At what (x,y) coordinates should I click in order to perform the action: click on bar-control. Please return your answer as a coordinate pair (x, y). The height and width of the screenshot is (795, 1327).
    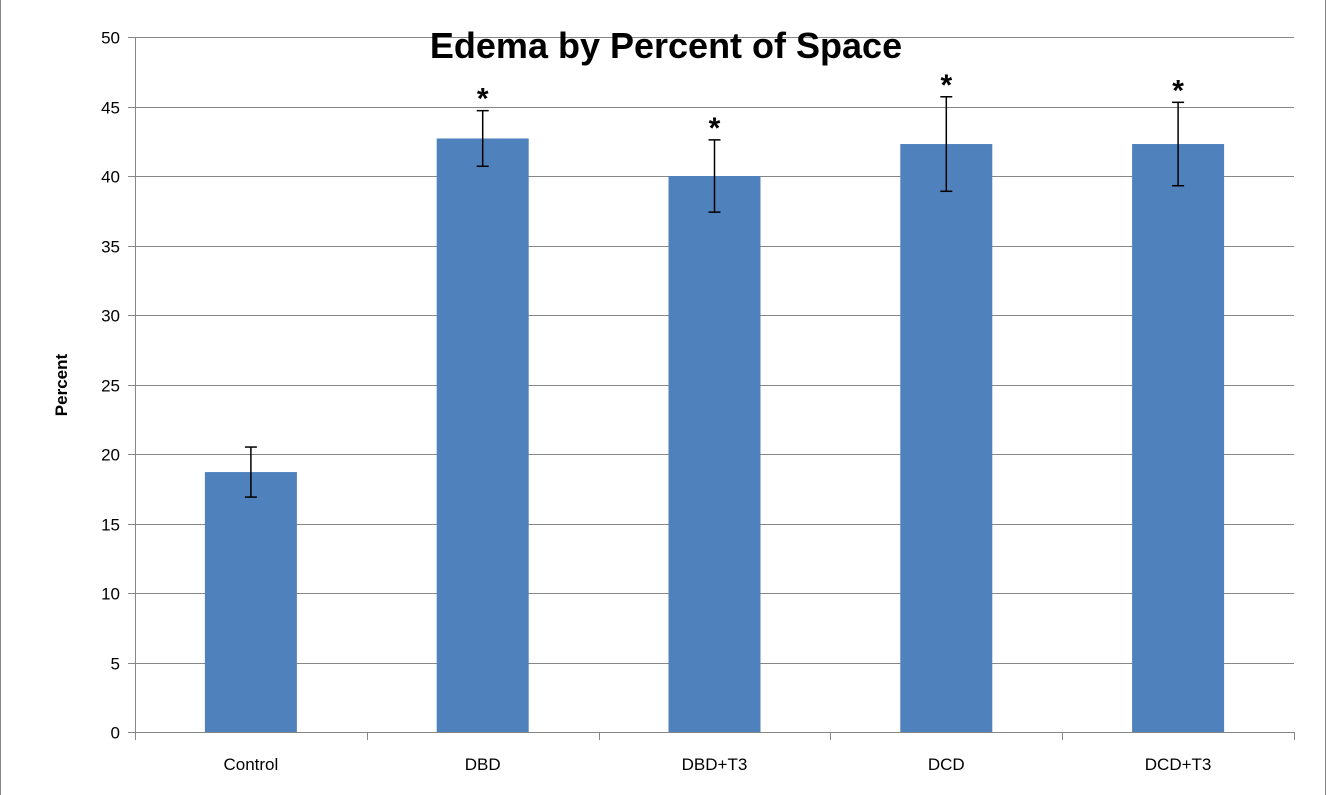
    Looking at the image, I should click on (250, 602).